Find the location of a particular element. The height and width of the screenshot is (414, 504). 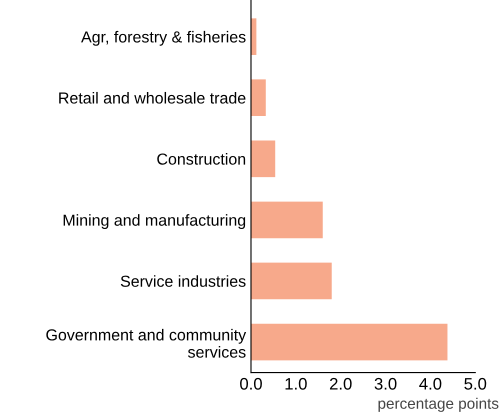

x-tick-label: 5.0 is located at coordinates (475, 384).